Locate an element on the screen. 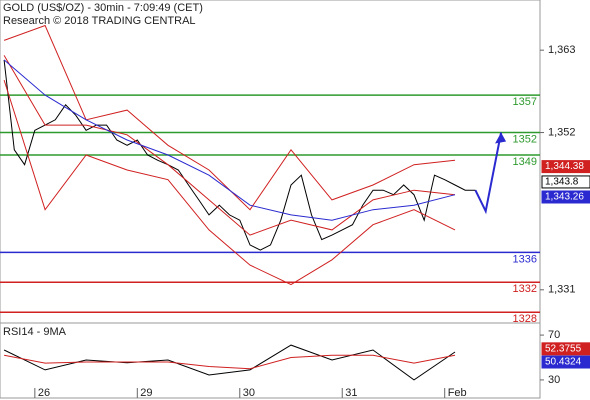  series-line is located at coordinates (230, 362).